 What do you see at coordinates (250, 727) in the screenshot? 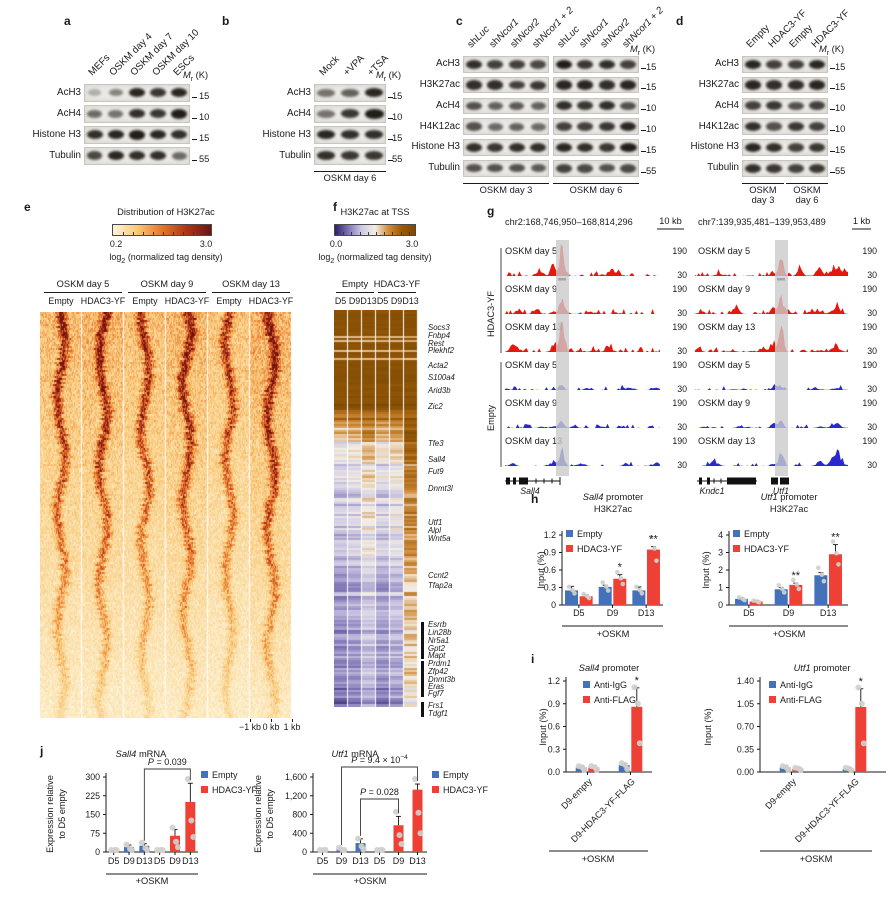
I see `x-tick-label: −1 kb` at bounding box center [250, 727].